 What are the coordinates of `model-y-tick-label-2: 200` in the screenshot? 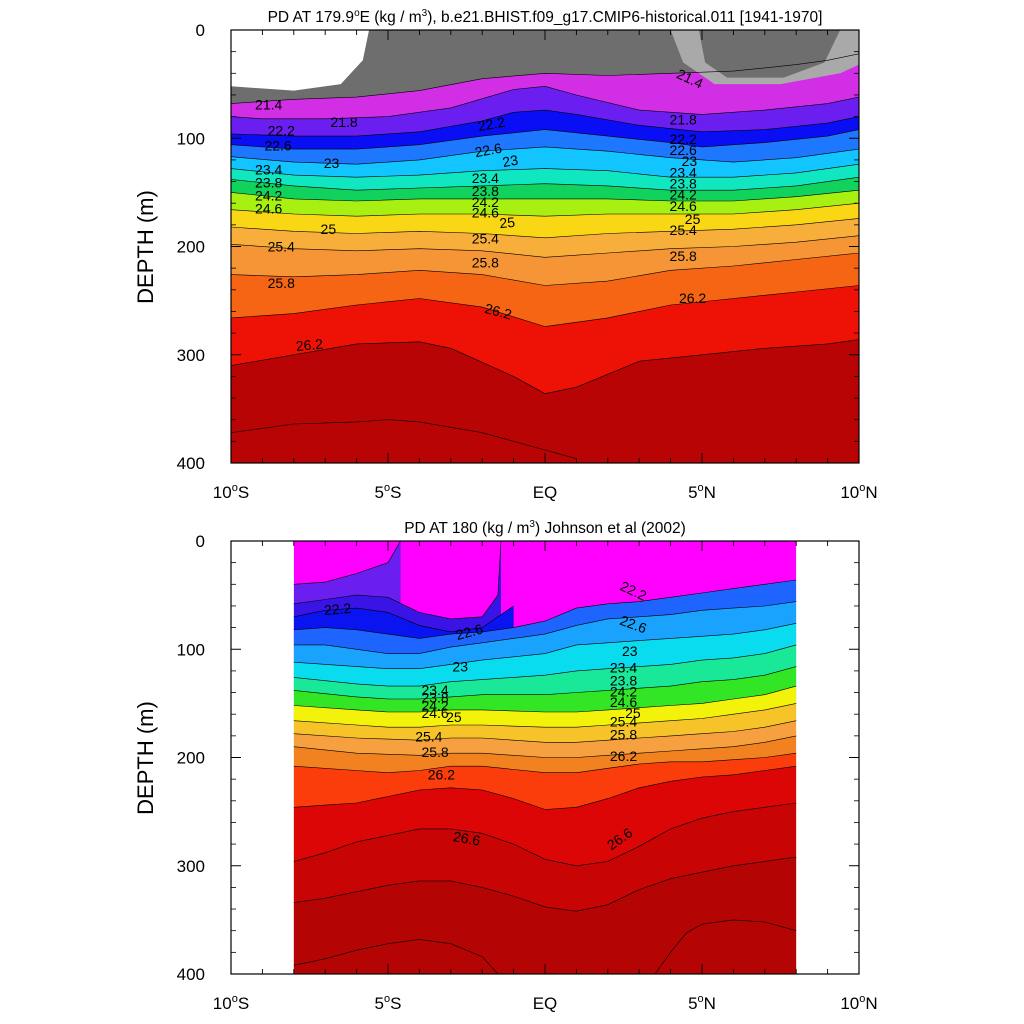 It's located at (191, 247).